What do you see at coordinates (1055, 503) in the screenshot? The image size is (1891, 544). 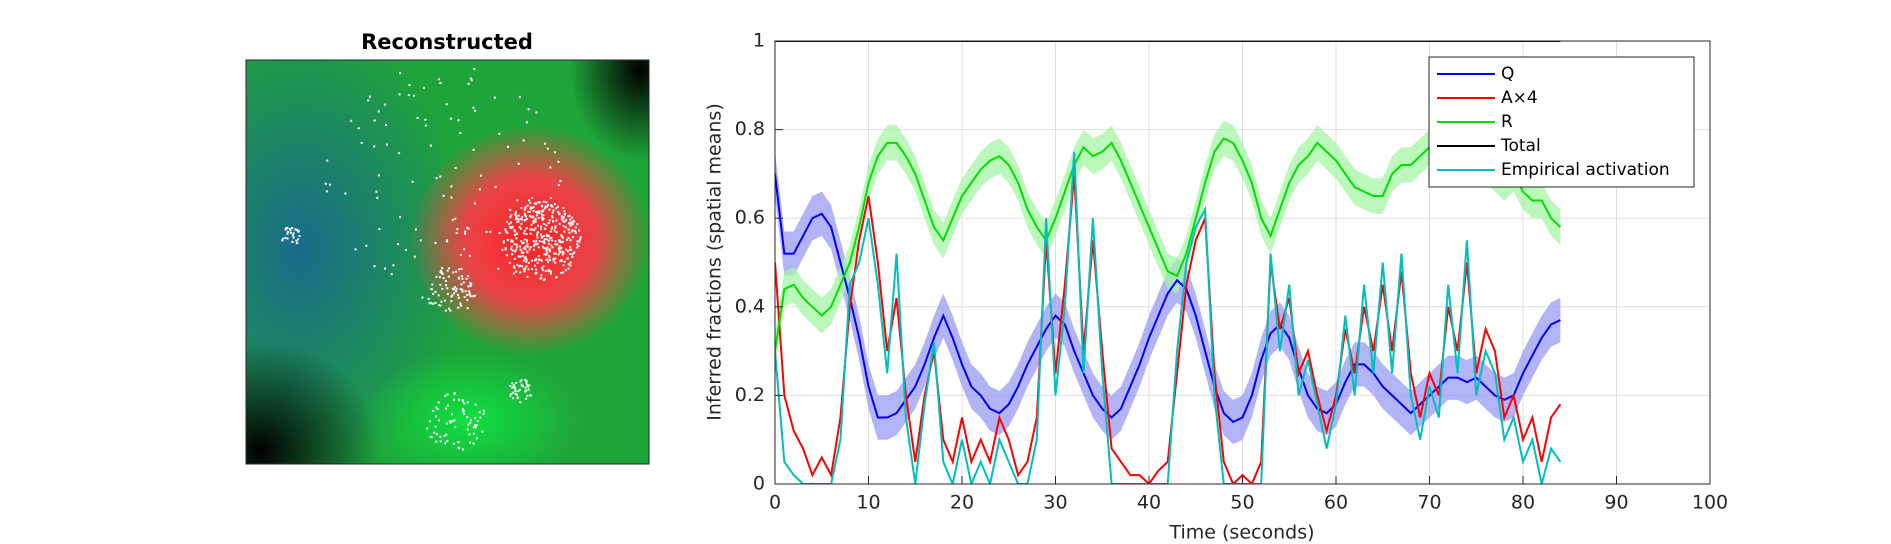 I see `x-tick-label: 30` at bounding box center [1055, 503].